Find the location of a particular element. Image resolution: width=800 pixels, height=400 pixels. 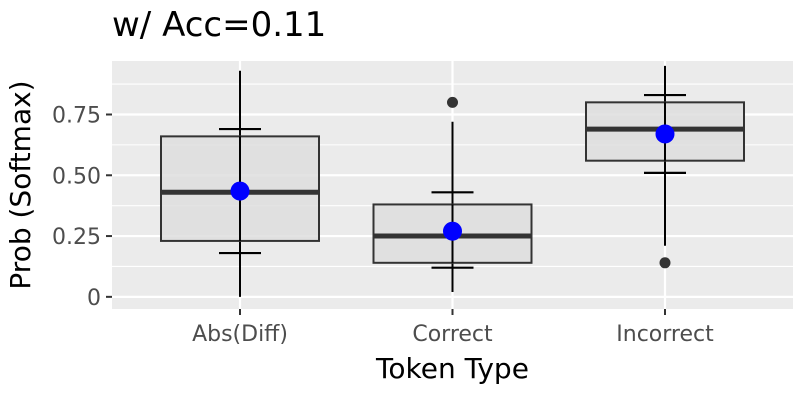

y-tick-label: 0.25 is located at coordinates (76, 237).